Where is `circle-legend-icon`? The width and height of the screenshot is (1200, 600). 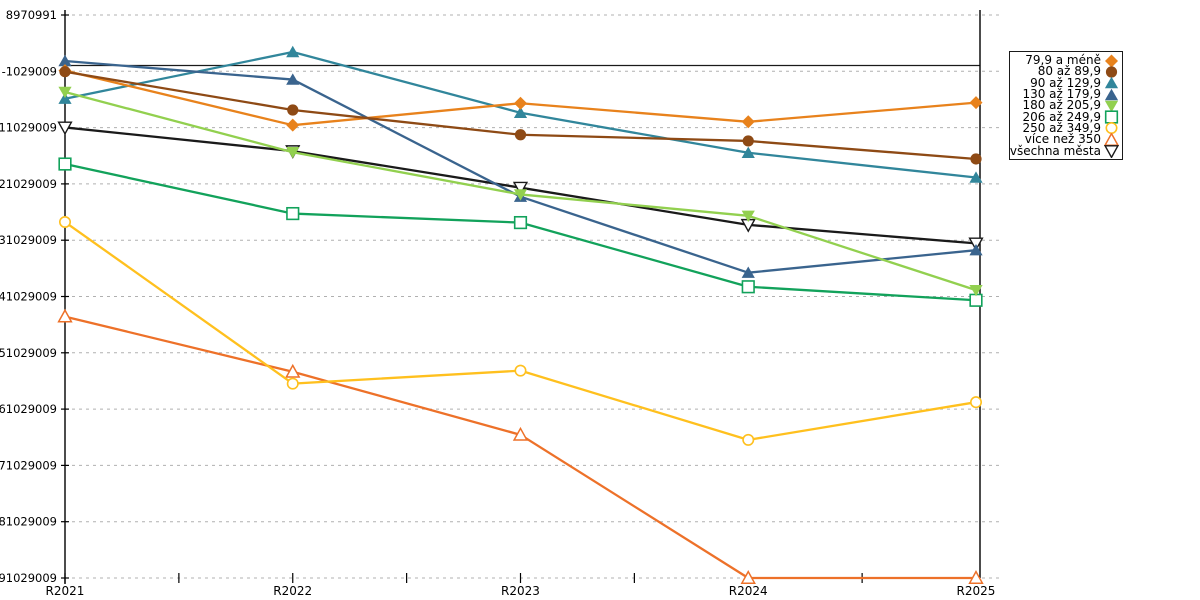 circle-legend-icon is located at coordinates (1111, 72).